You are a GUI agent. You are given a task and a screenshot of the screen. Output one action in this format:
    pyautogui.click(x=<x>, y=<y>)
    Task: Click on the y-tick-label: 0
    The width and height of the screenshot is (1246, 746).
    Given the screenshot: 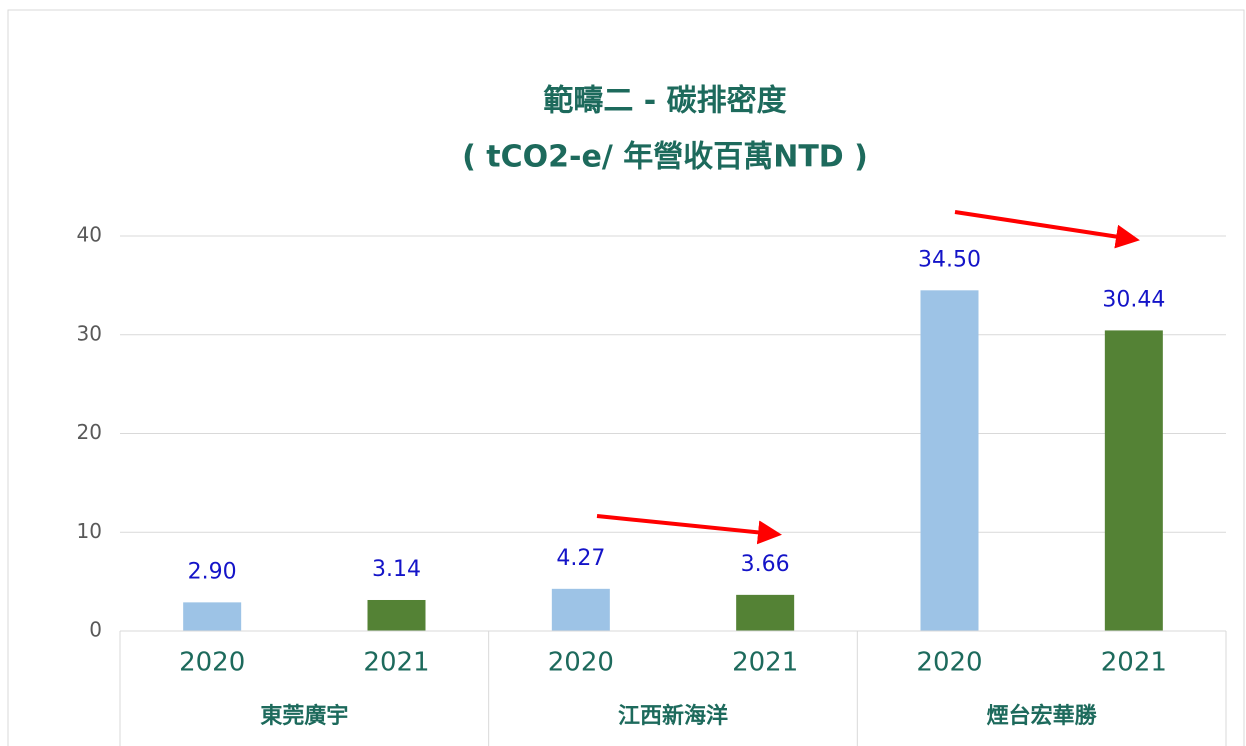 What is the action you would take?
    pyautogui.click(x=95, y=630)
    